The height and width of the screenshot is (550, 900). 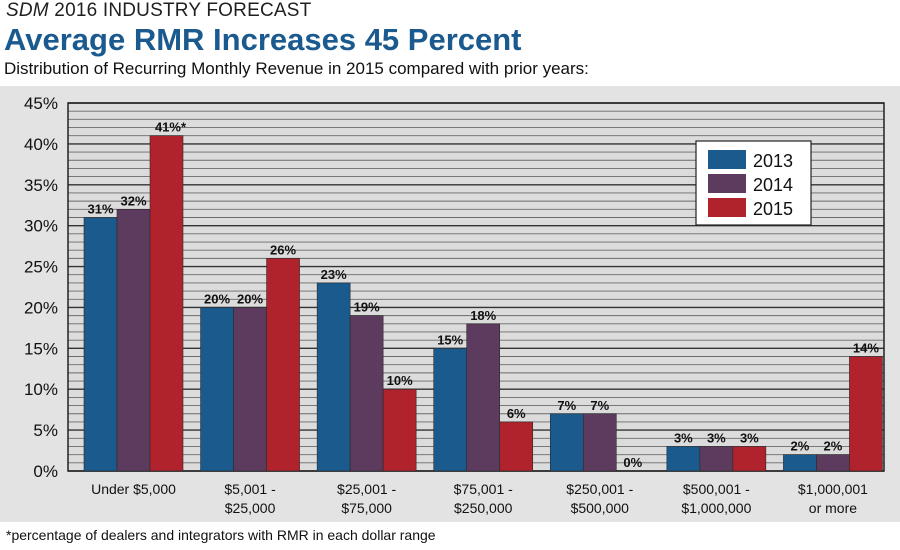 What do you see at coordinates (366, 508) in the screenshot?
I see `x-category-label: $75,000` at bounding box center [366, 508].